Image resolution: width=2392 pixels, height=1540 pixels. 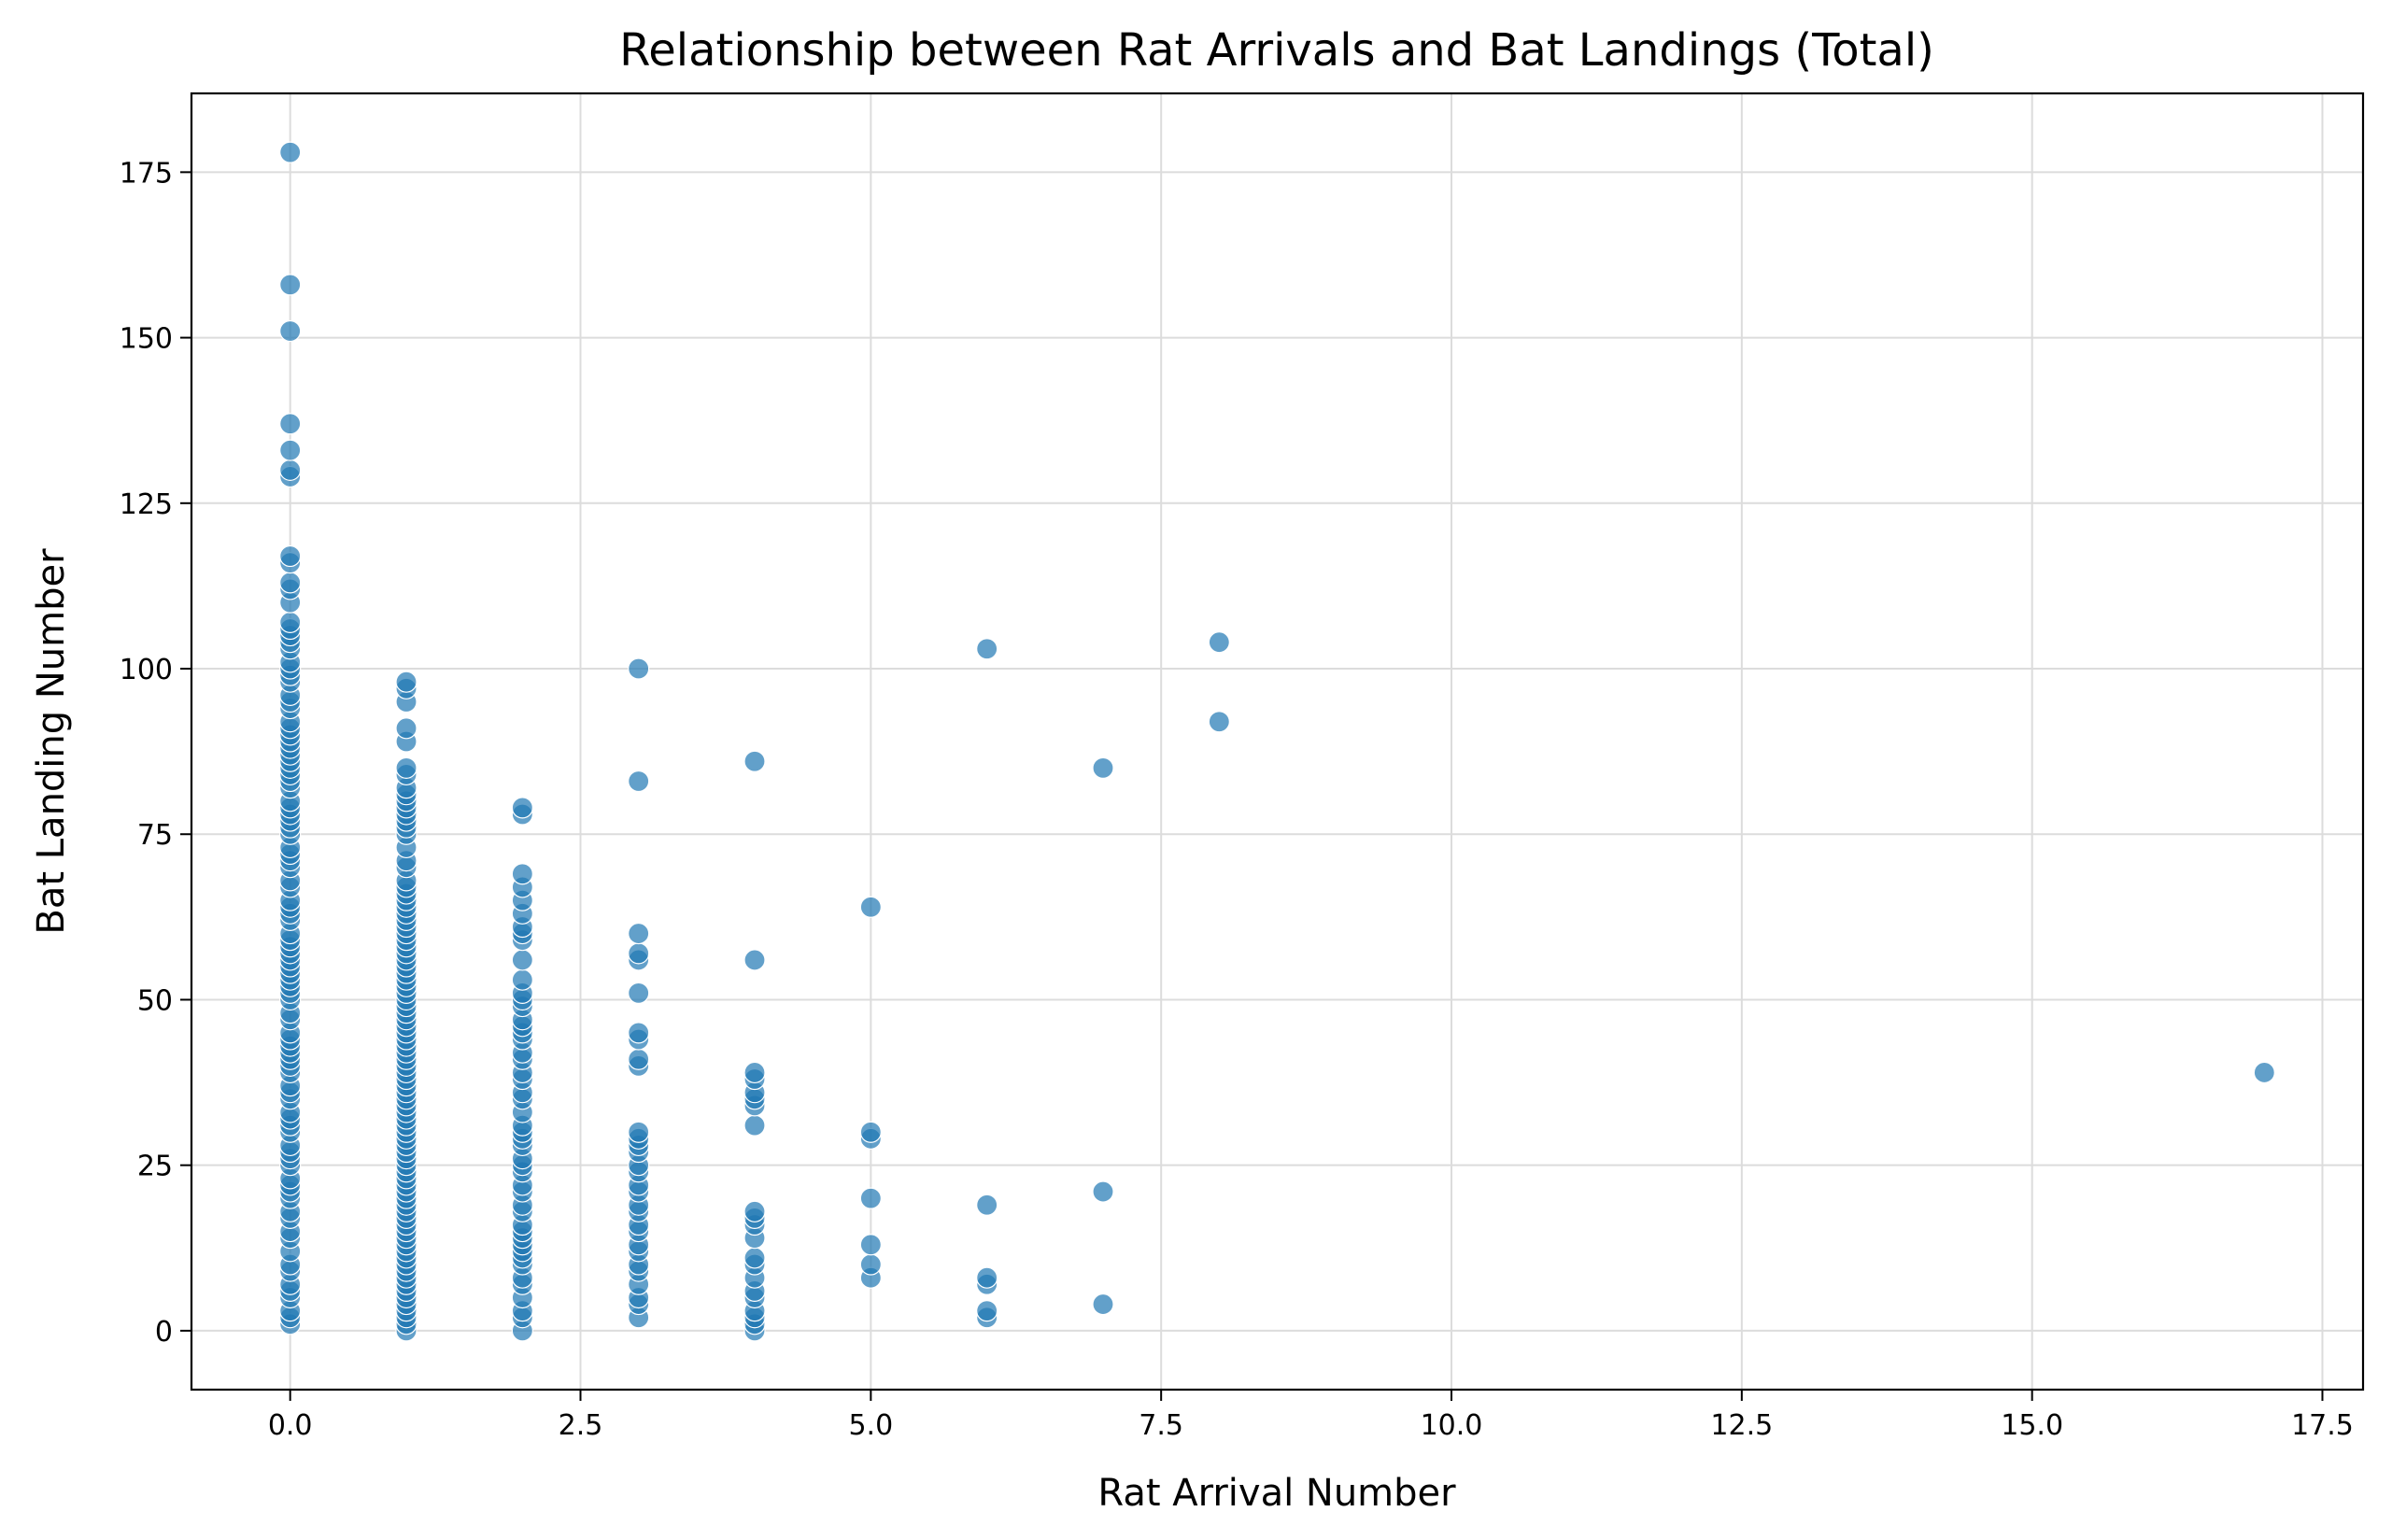 What do you see at coordinates (146, 670) in the screenshot?
I see `y-tick-label: 100` at bounding box center [146, 670].